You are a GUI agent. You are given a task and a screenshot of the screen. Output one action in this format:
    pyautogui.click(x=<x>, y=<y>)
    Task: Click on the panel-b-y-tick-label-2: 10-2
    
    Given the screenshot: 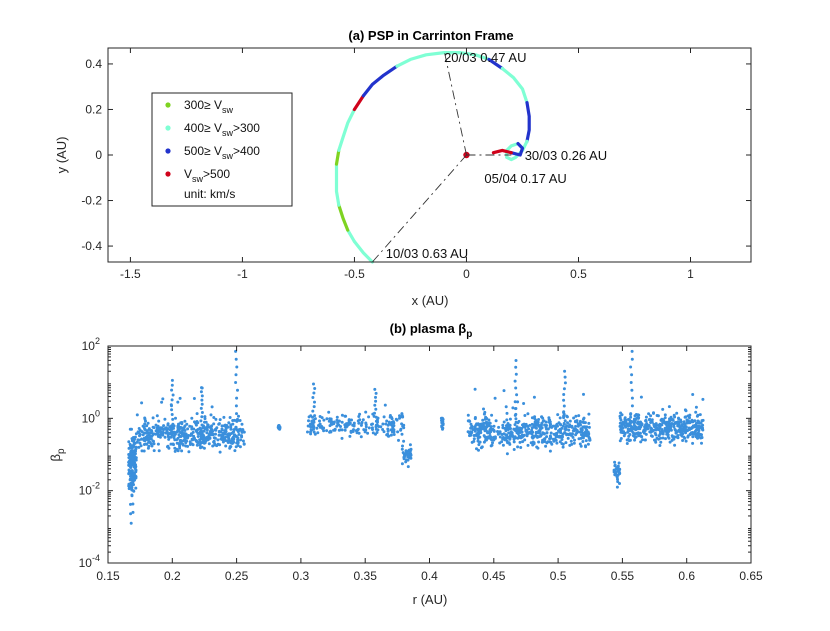 What is the action you would take?
    pyautogui.click(x=89, y=489)
    